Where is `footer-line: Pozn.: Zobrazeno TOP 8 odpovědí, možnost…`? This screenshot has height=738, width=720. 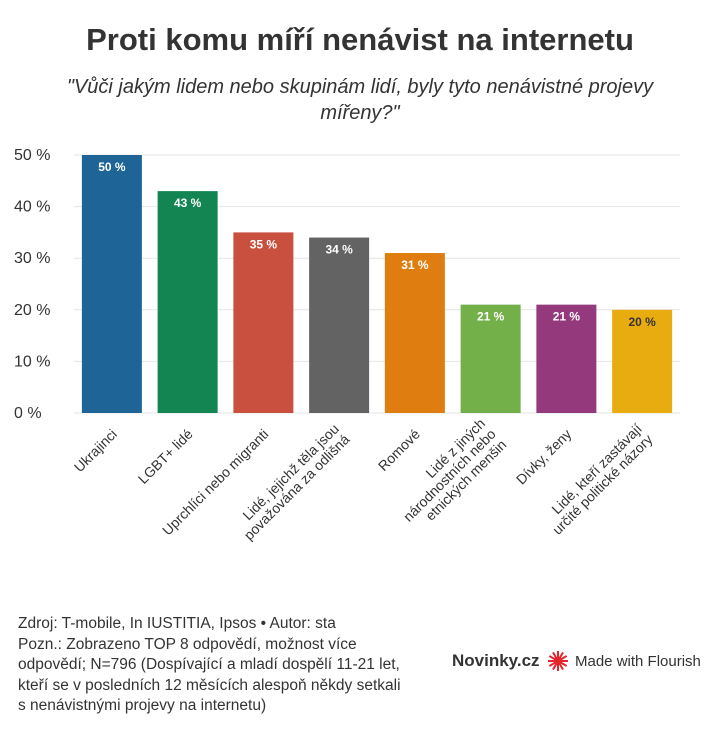
footer-line: Pozn.: Zobrazeno TOP 8 odpovědí, možnost… is located at coordinates (187, 644).